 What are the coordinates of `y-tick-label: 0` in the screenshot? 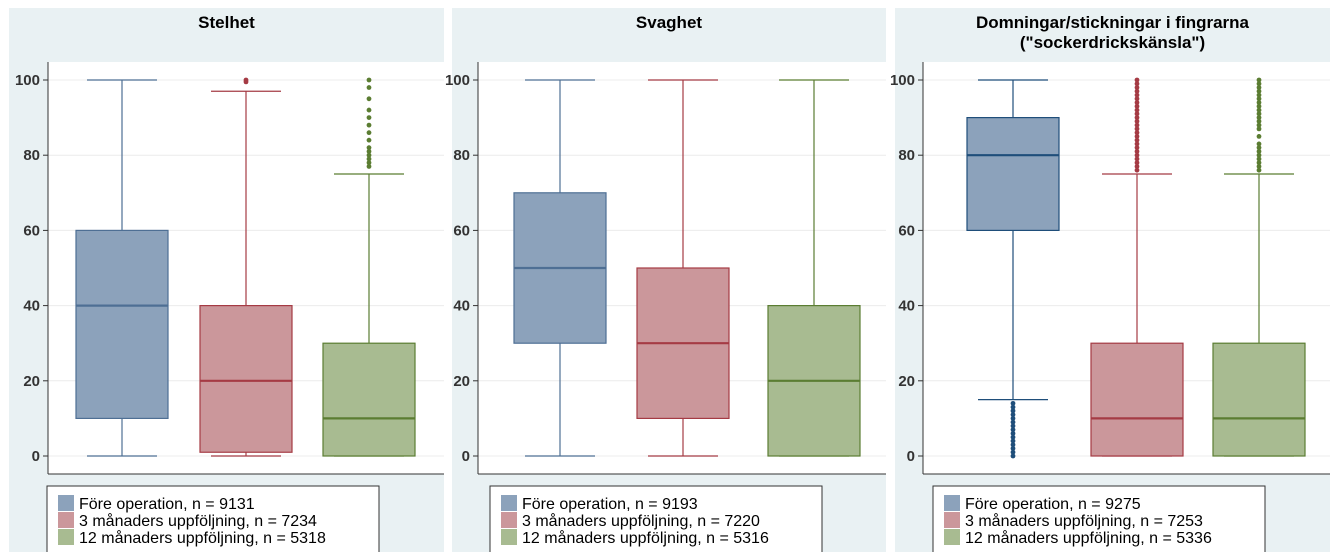 It's located at (911, 456).